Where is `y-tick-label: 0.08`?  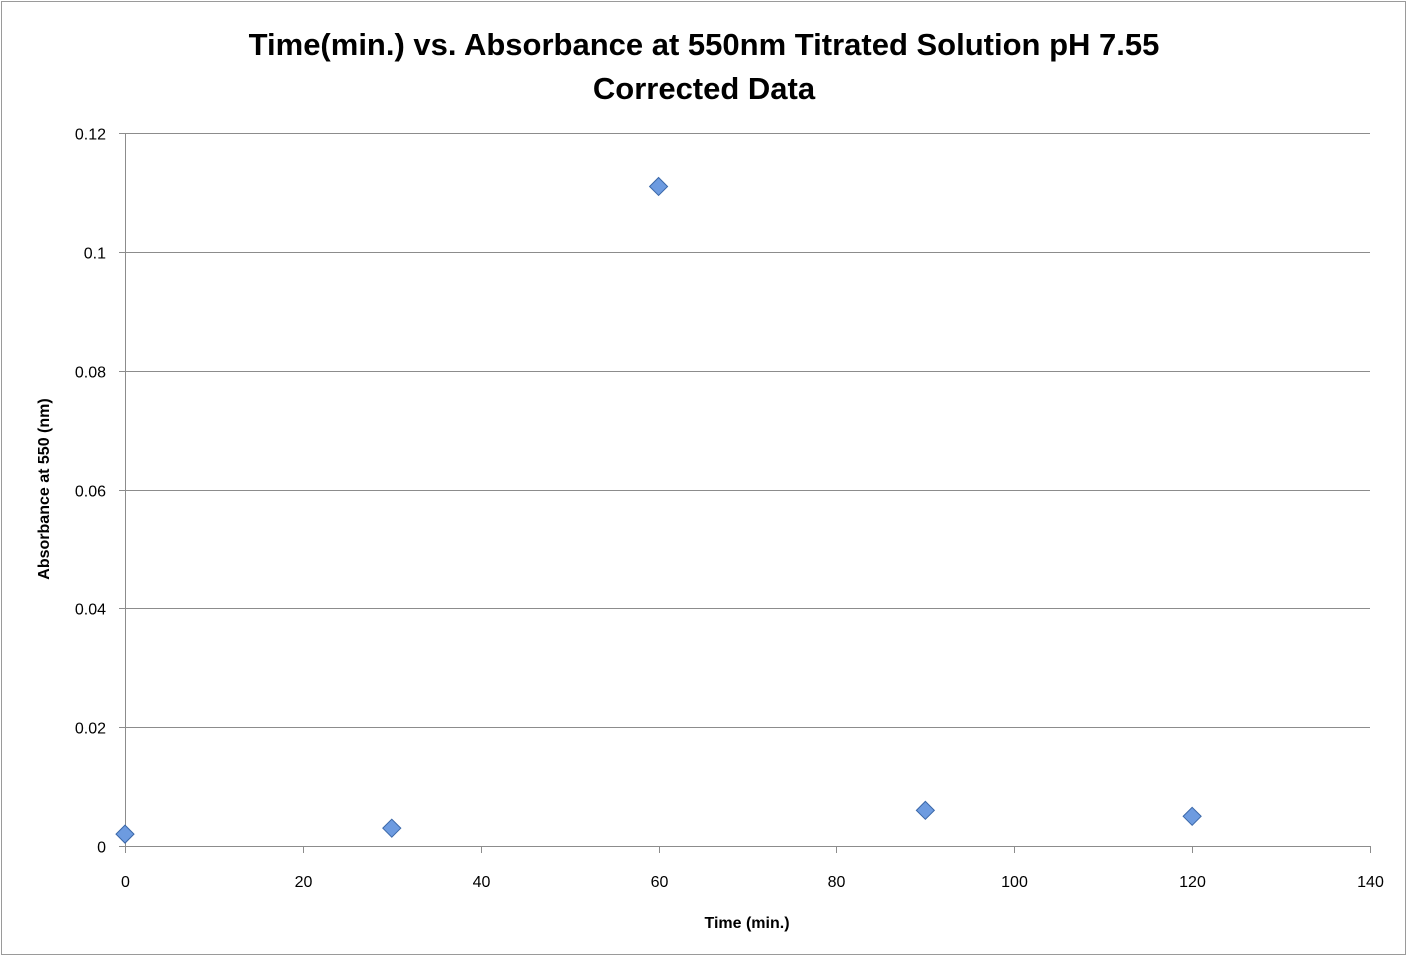
y-tick-label: 0.08 is located at coordinates (90, 373).